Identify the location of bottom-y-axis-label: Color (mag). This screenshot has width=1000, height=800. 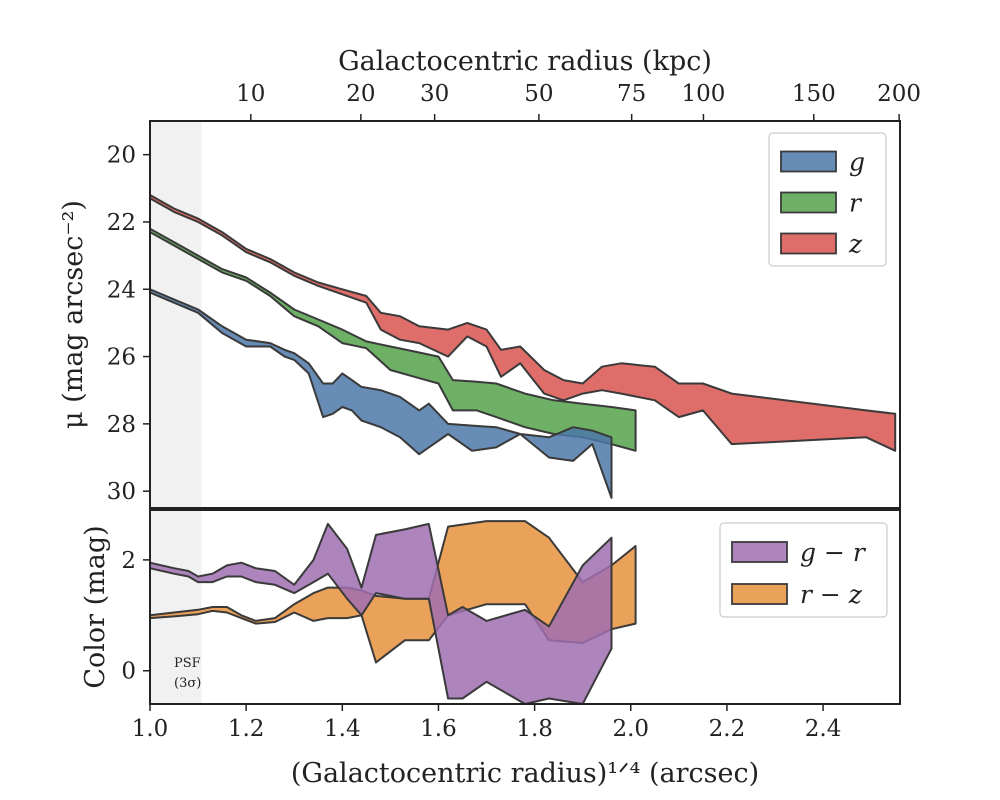
(95, 606).